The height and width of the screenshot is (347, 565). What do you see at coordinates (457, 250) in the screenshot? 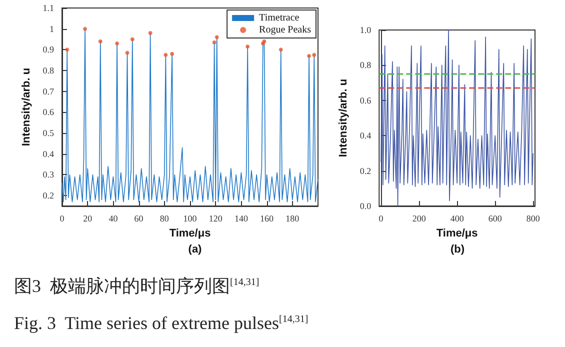
I see `text: (b)` at bounding box center [457, 250].